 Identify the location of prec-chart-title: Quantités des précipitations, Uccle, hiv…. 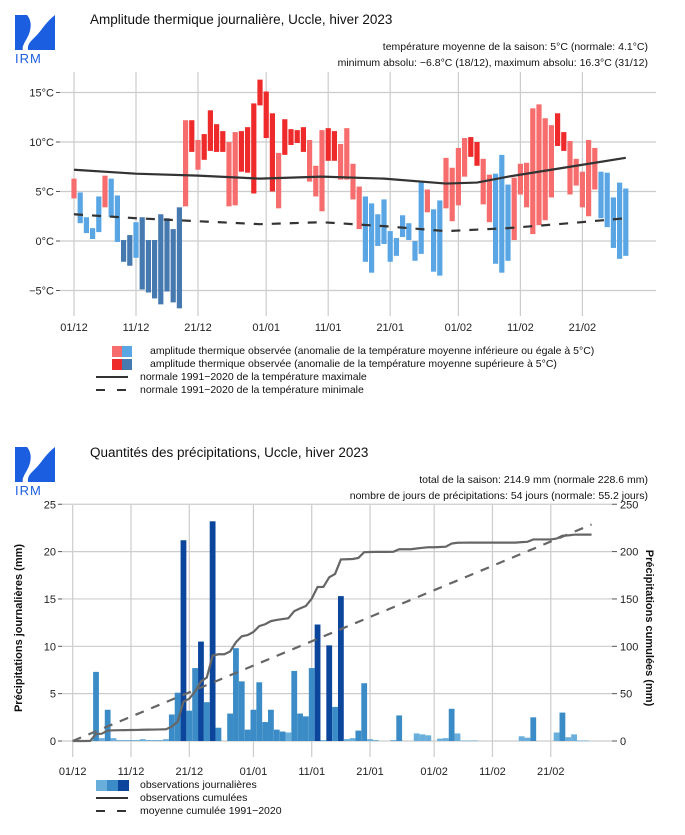
(229, 452).